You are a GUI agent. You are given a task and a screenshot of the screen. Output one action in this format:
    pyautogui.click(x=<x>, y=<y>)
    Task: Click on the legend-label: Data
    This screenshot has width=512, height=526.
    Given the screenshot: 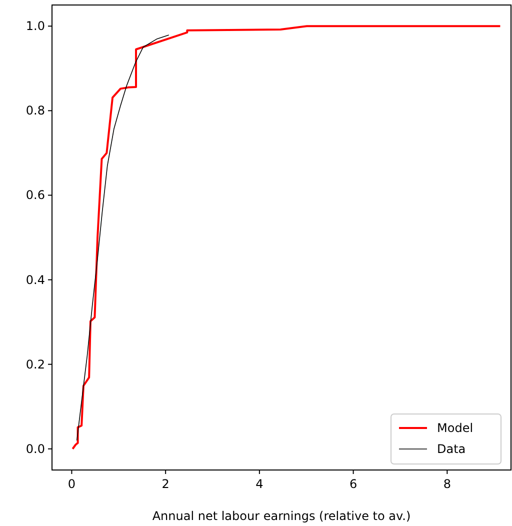 What is the action you would take?
    pyautogui.click(x=451, y=449)
    